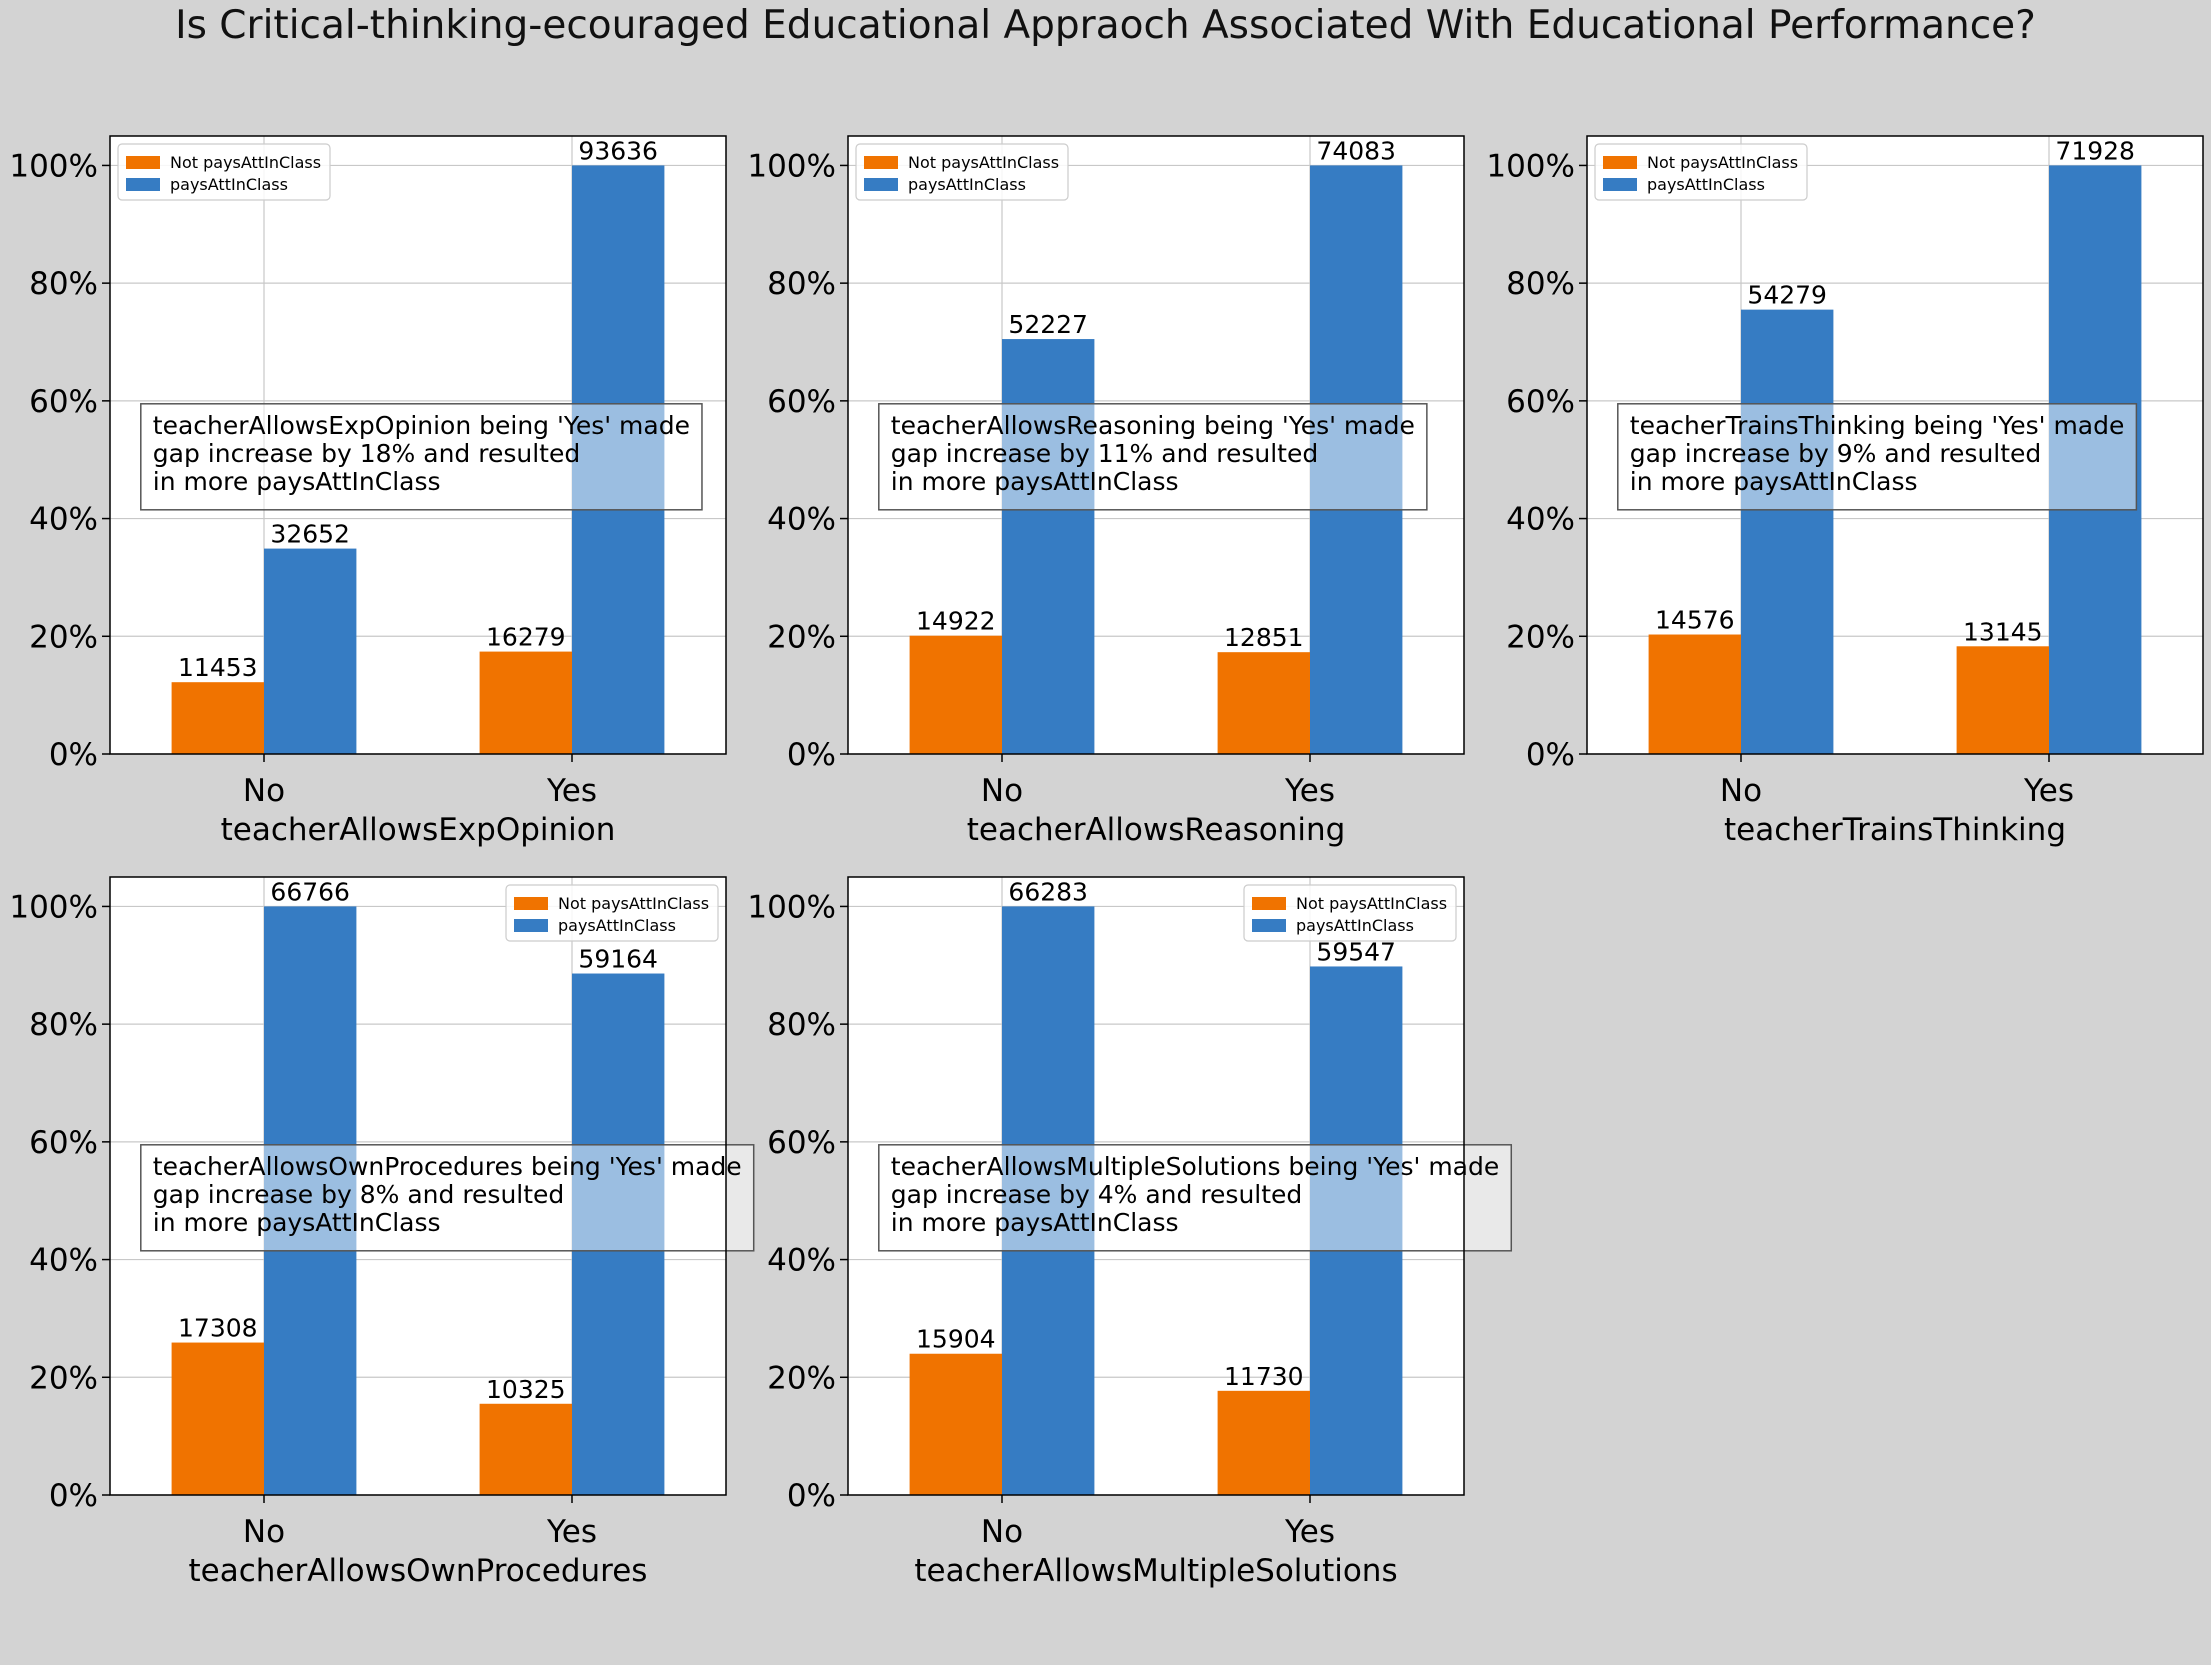 The image size is (2211, 1665). What do you see at coordinates (526, 1389) in the screenshot?
I see `bar-value-label: 10325` at bounding box center [526, 1389].